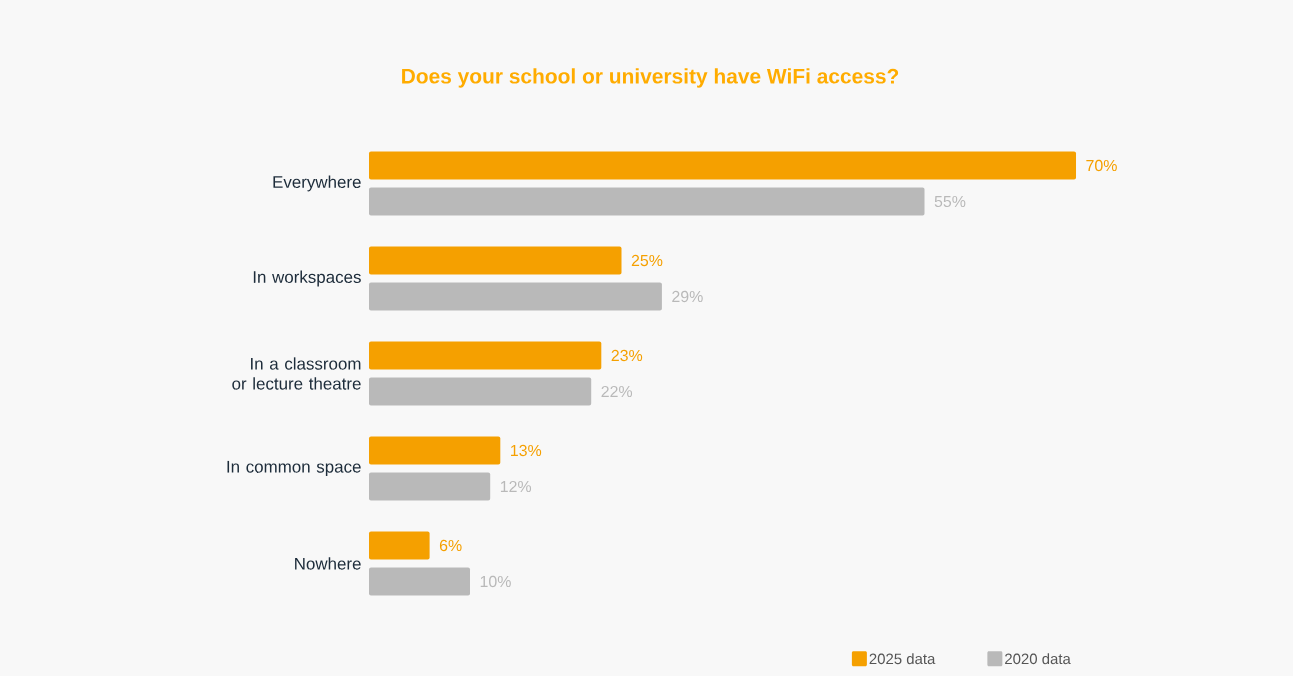  I want to click on y-tick-label: In a classroom or lecture theatre, so click(296, 373).